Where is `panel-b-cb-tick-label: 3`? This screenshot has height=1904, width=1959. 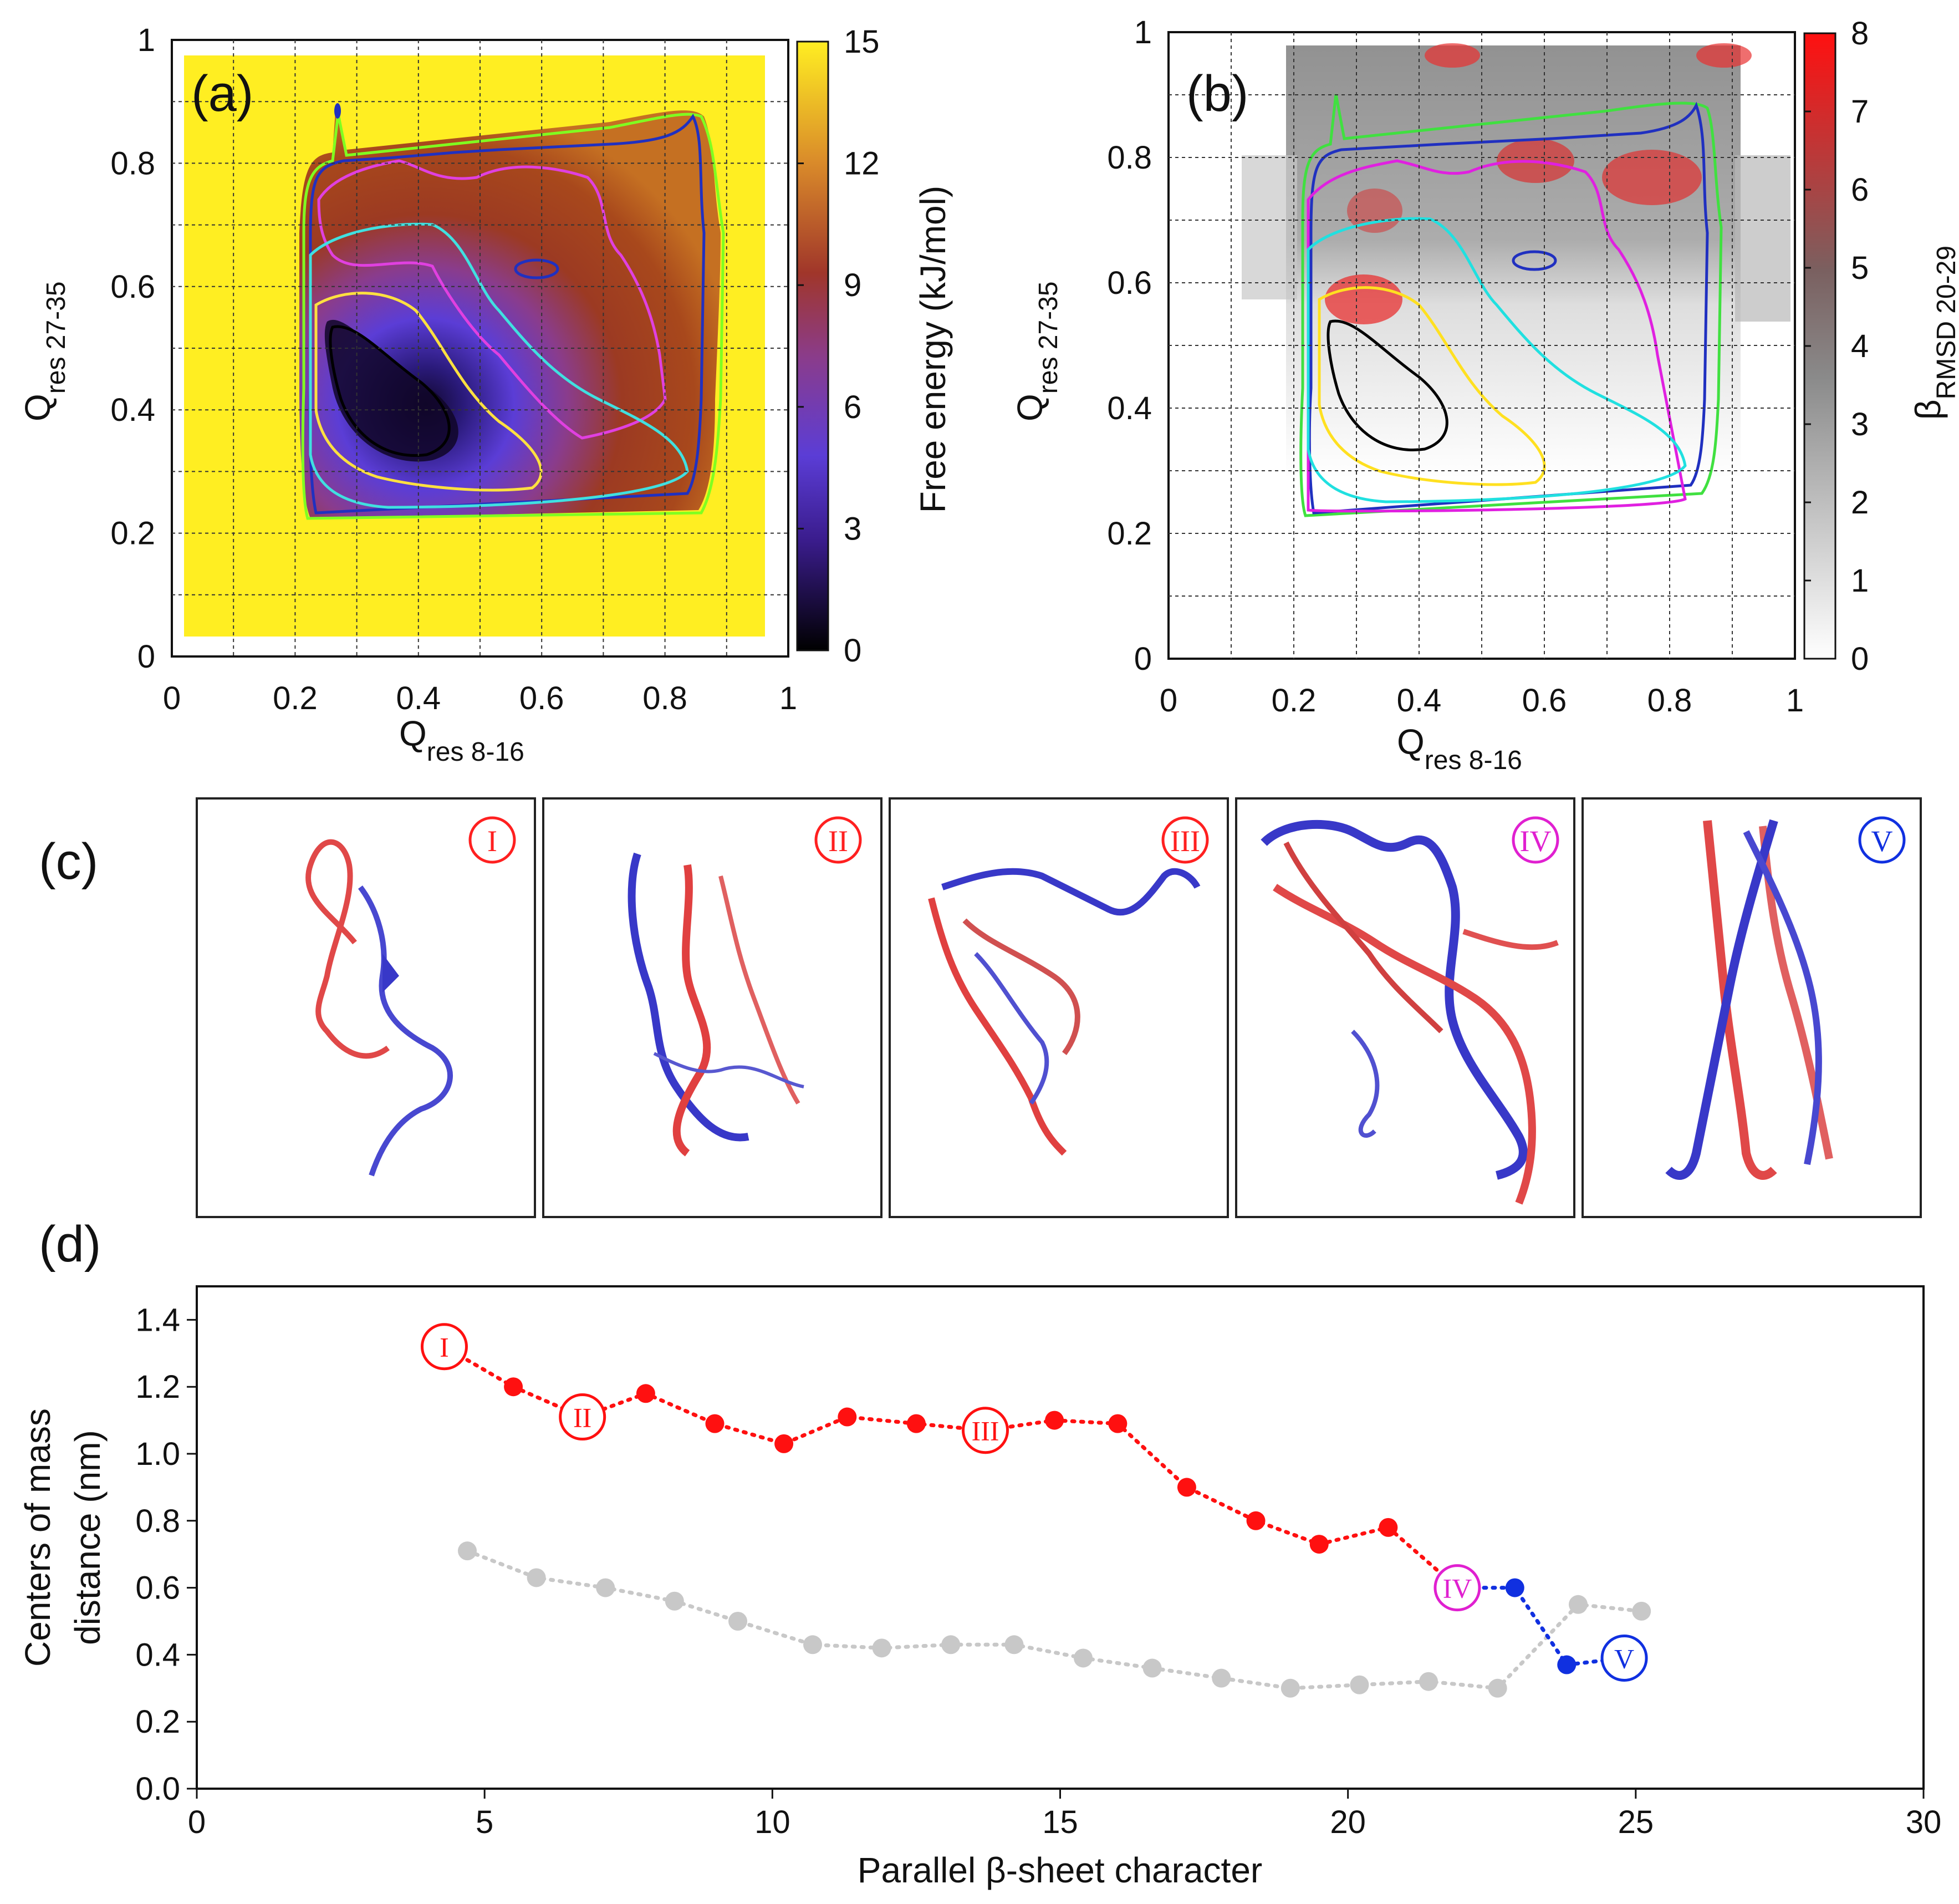 panel-b-cb-tick-label: 3 is located at coordinates (1860, 424).